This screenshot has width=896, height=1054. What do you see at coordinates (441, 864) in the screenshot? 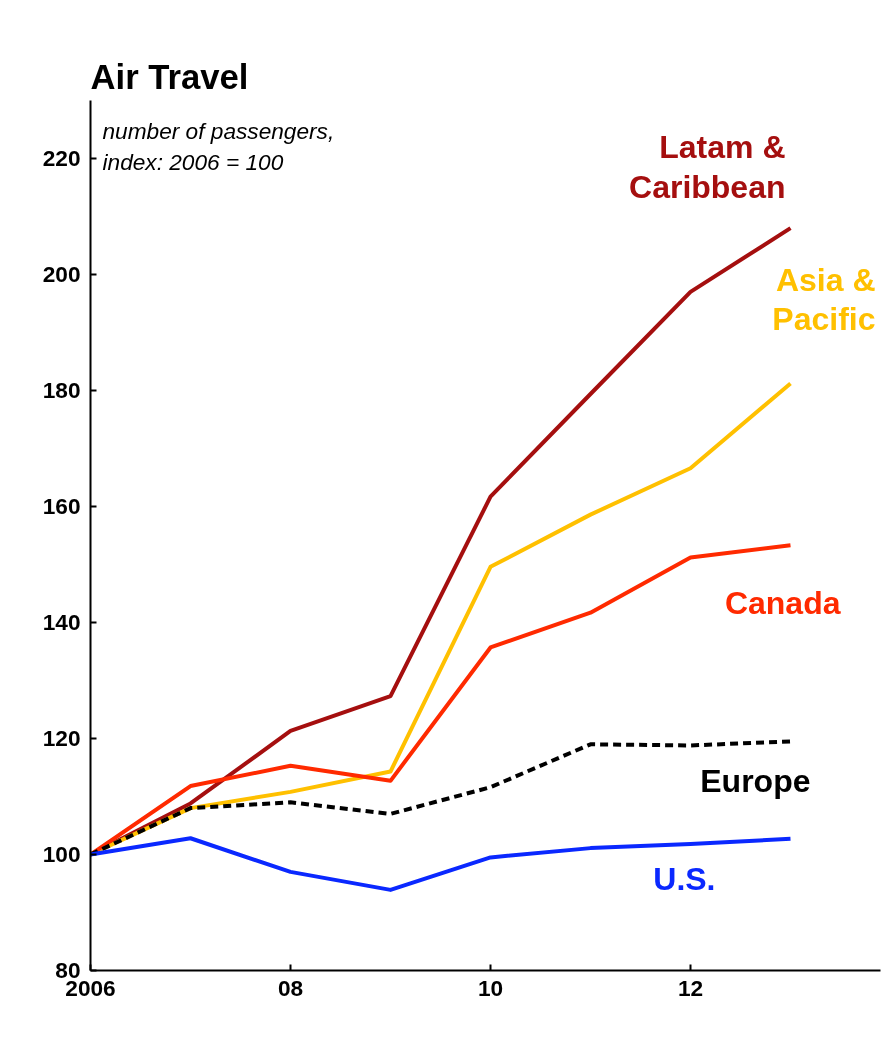
I see `line-series` at bounding box center [441, 864].